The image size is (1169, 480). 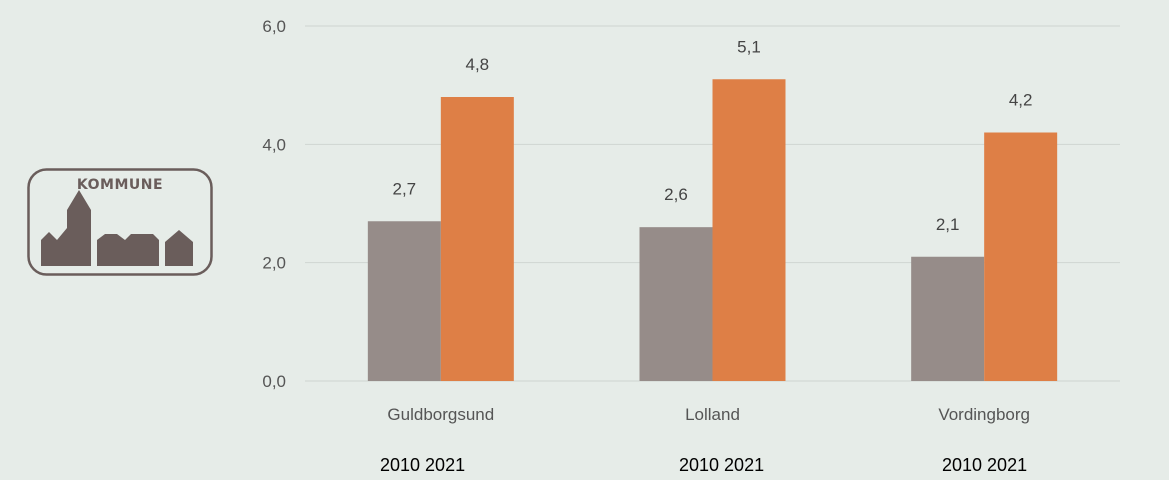 What do you see at coordinates (722, 465) in the screenshot?
I see `year-label-lolland: 2010 2021` at bounding box center [722, 465].